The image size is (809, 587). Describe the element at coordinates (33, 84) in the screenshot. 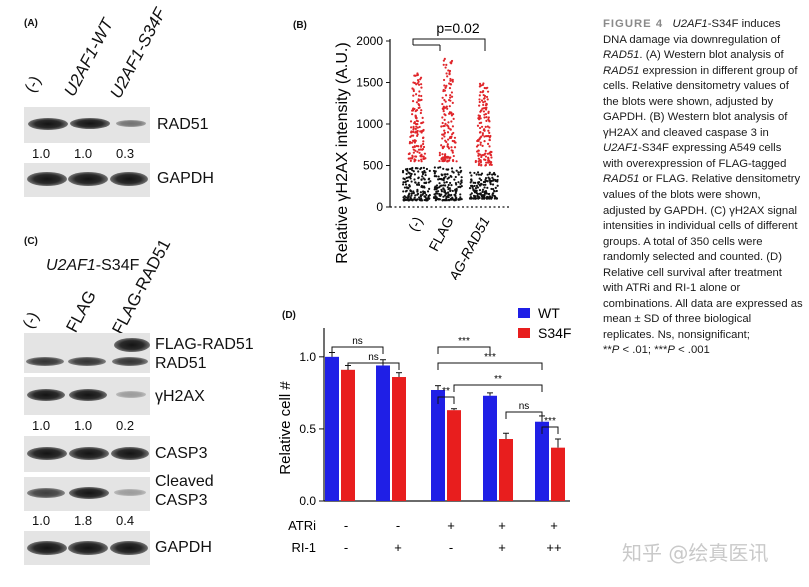

I see `panel-a-lane-neg: (-)` at that location.